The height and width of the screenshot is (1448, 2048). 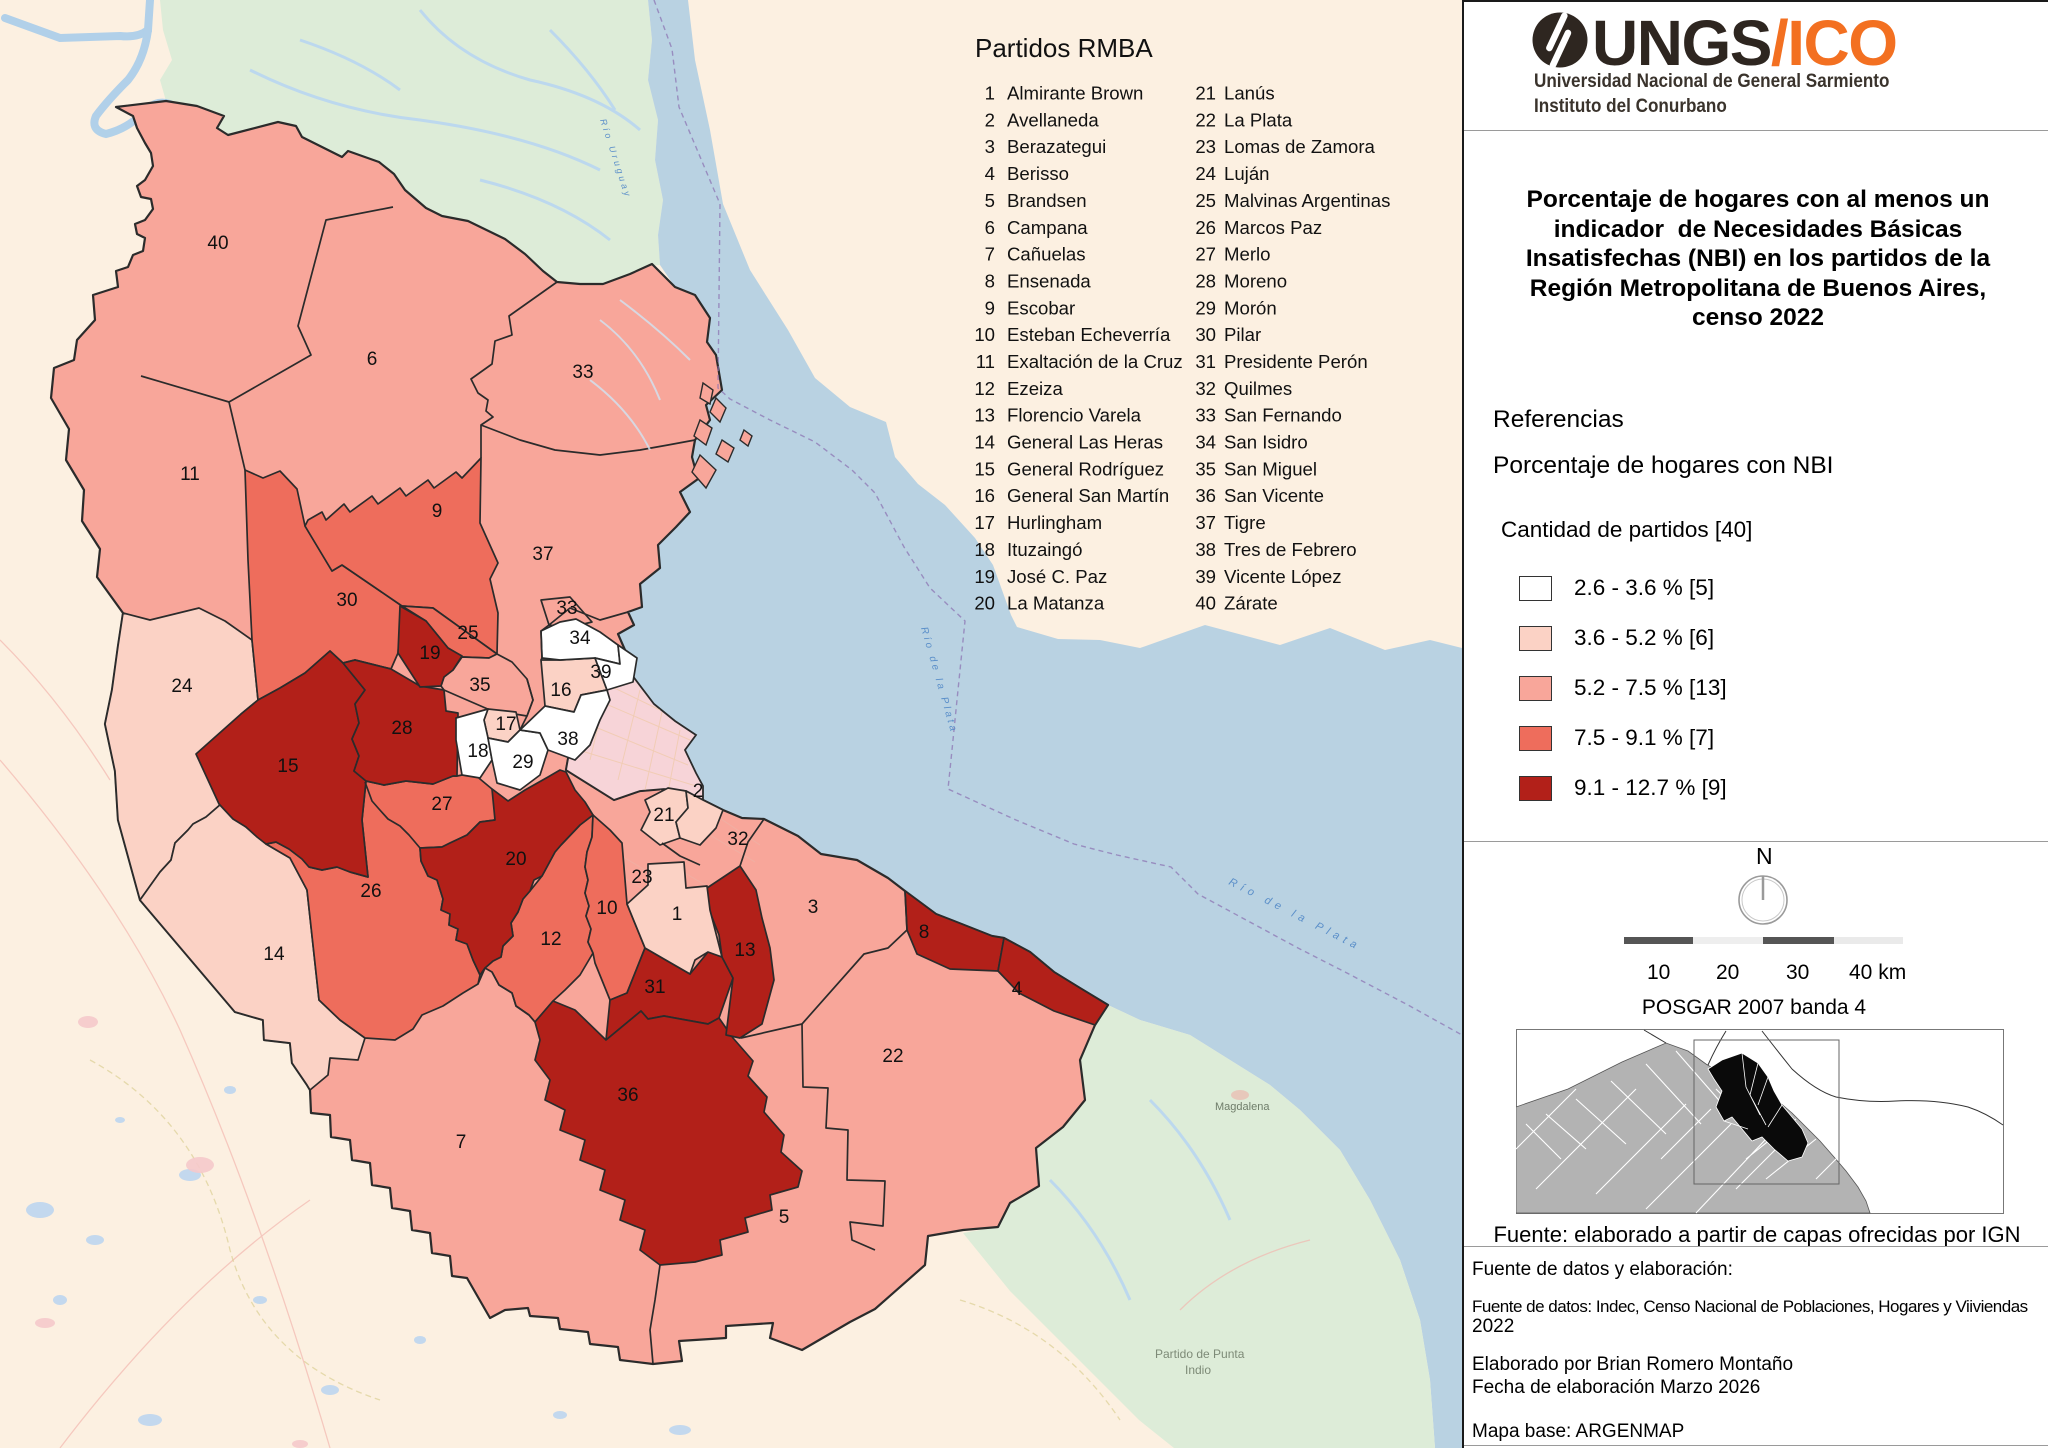 What do you see at coordinates (479, 685) in the screenshot?
I see `svg-text: 35` at bounding box center [479, 685].